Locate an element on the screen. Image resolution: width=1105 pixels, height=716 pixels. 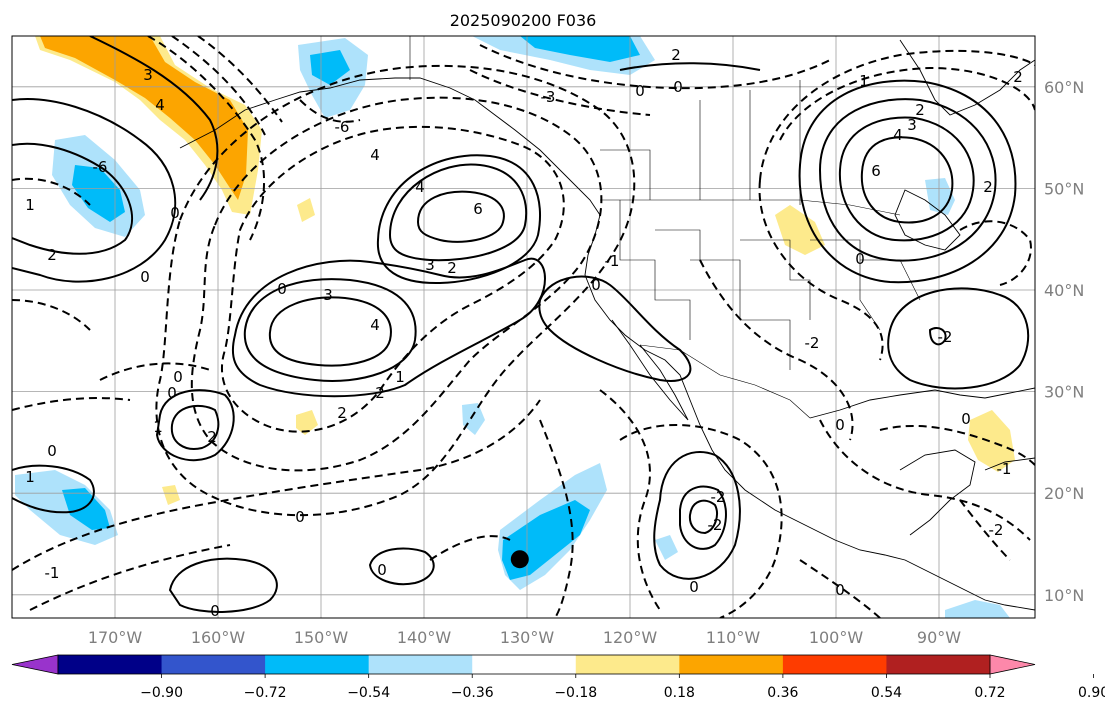
colorbar-tick-label: −0.90 is located at coordinates (161, 693).